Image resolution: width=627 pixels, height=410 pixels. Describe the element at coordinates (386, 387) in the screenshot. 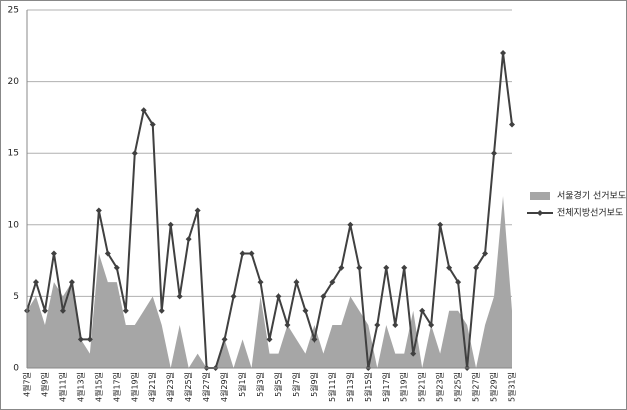

I see `x-tick-label: 5월17일` at that location.